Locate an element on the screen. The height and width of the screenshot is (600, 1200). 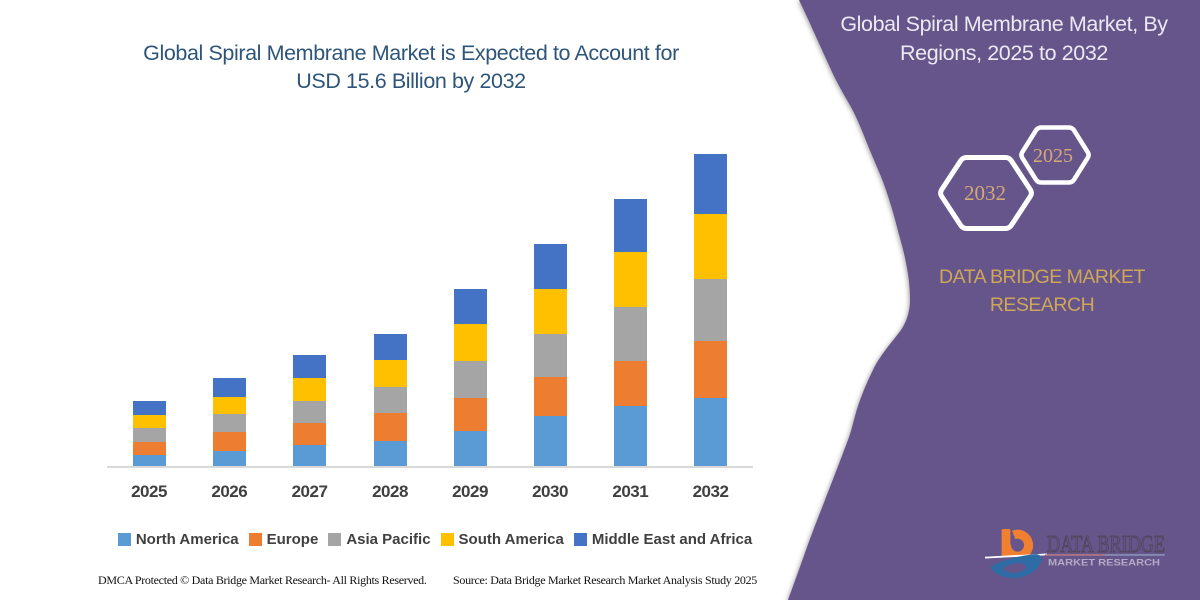
svg-text: MARKET RESEARCH is located at coordinates (1104, 563).